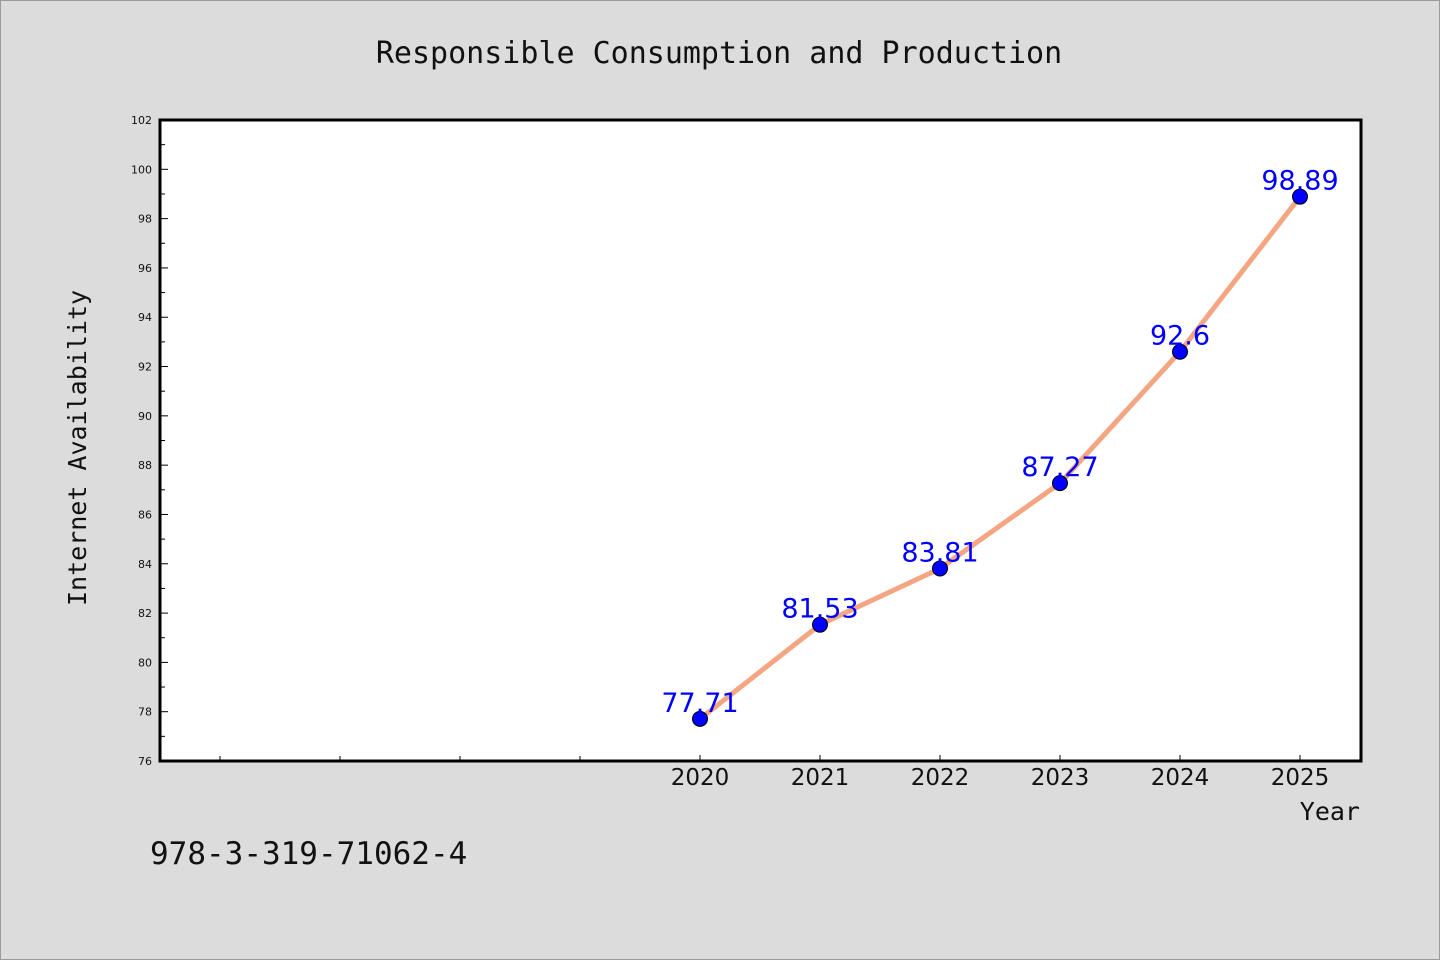  I want to click on y-tick-label: 86, so click(145, 514).